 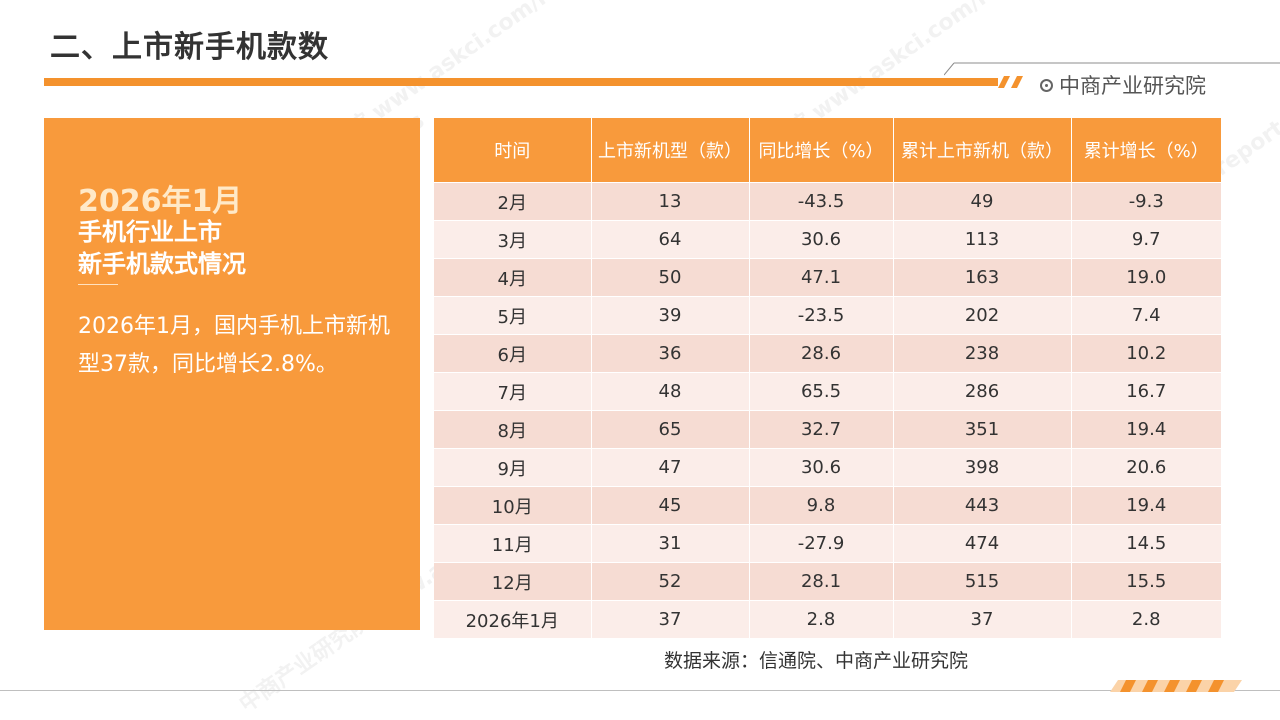 What do you see at coordinates (1145, 315) in the screenshot?
I see `cell-cumulative-growth: 7.4` at bounding box center [1145, 315].